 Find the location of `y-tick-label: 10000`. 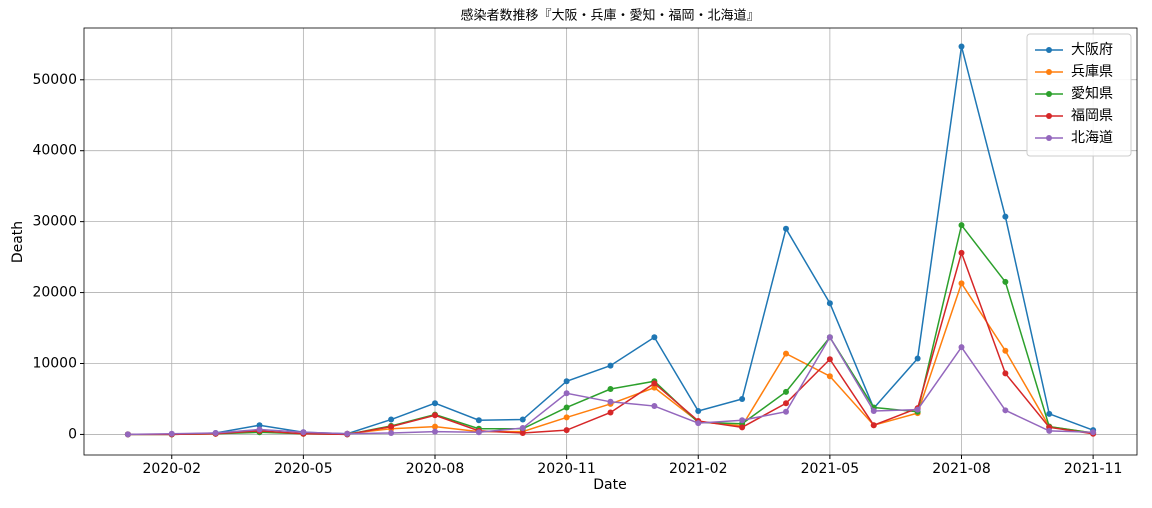

y-tick-label: 10000 is located at coordinates (54, 364).